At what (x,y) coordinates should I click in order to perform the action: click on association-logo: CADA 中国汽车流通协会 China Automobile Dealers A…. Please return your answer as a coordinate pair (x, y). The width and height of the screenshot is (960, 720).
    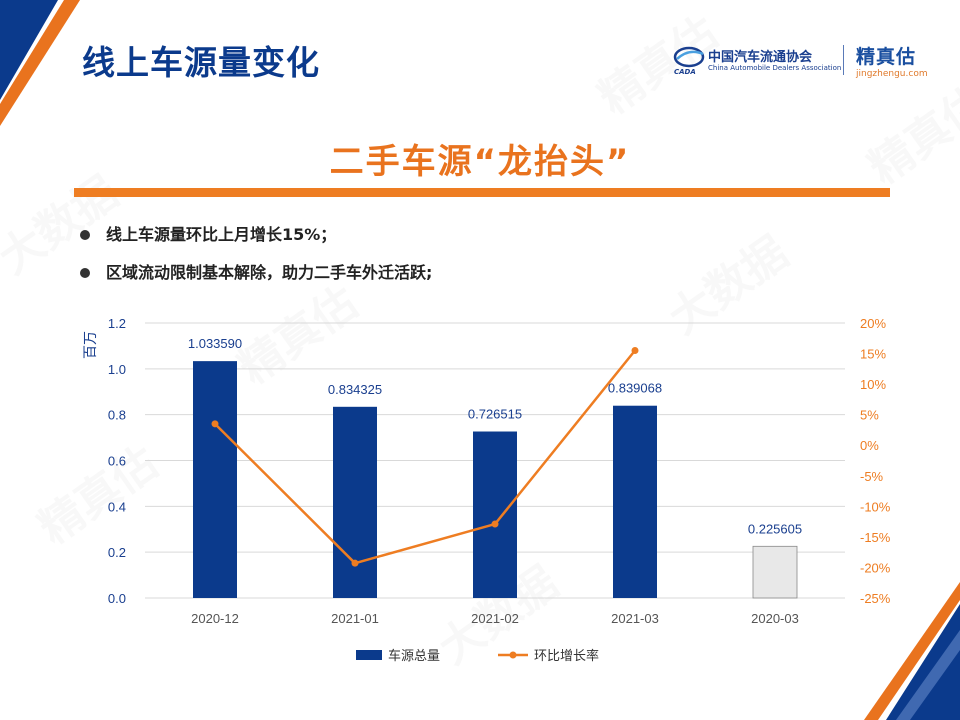
    Looking at the image, I should click on (756, 61).